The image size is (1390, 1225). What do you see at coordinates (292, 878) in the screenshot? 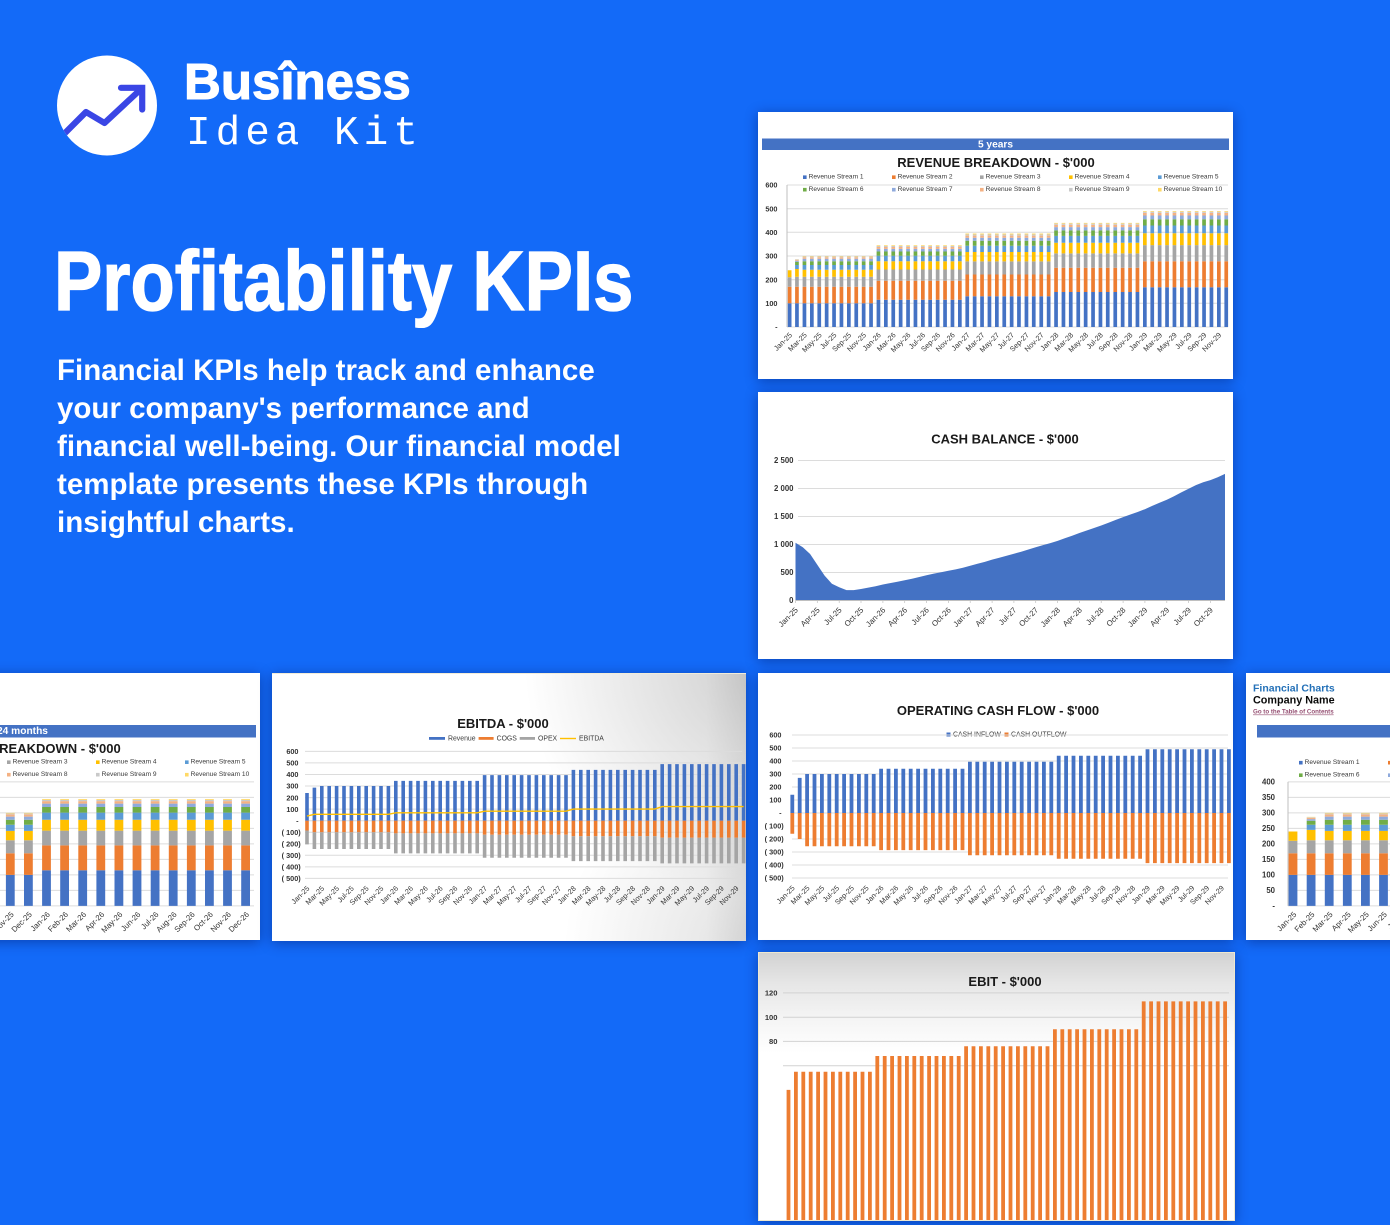
I see `svg-text: ( 500)` at bounding box center [292, 878].